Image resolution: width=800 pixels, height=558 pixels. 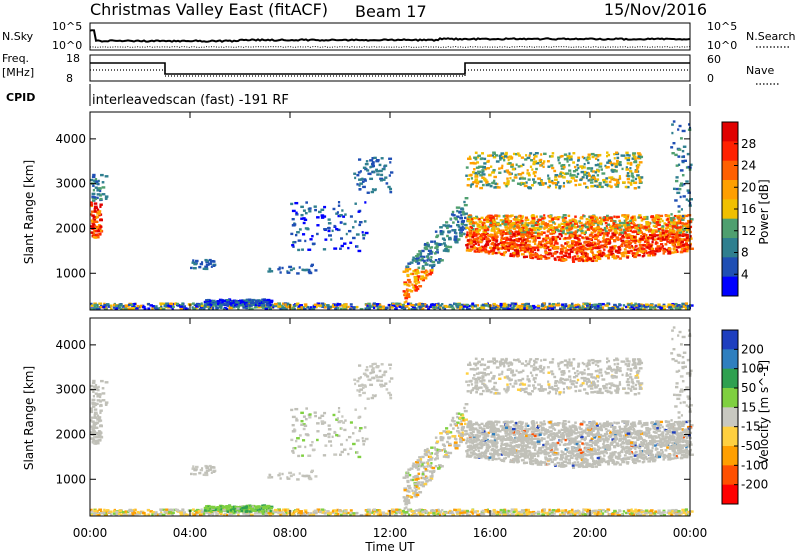 What do you see at coordinates (70, 139) in the screenshot?
I see `y-tick-label: 4000` at bounding box center [70, 139].